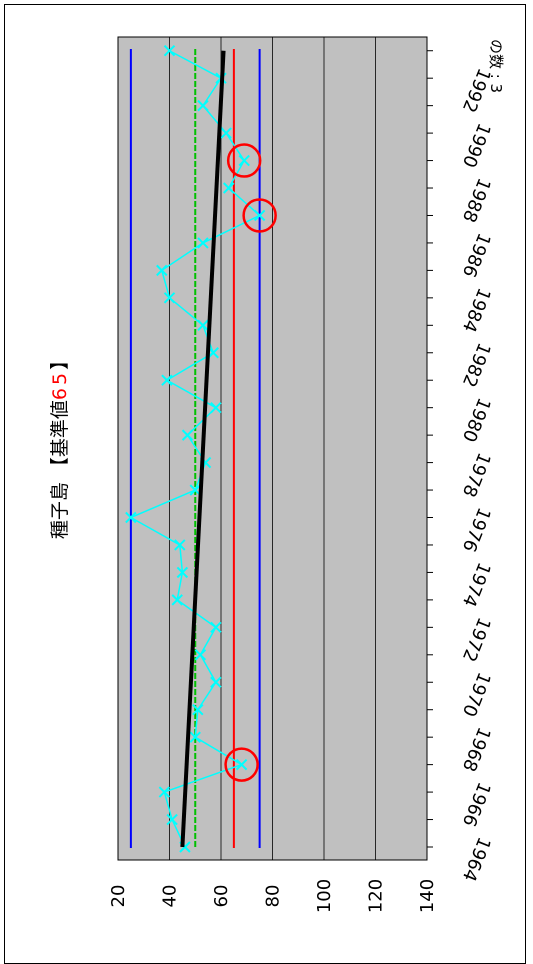  What do you see at coordinates (203, 325) in the screenshot?
I see `data-point-1983` at bounding box center [203, 325].